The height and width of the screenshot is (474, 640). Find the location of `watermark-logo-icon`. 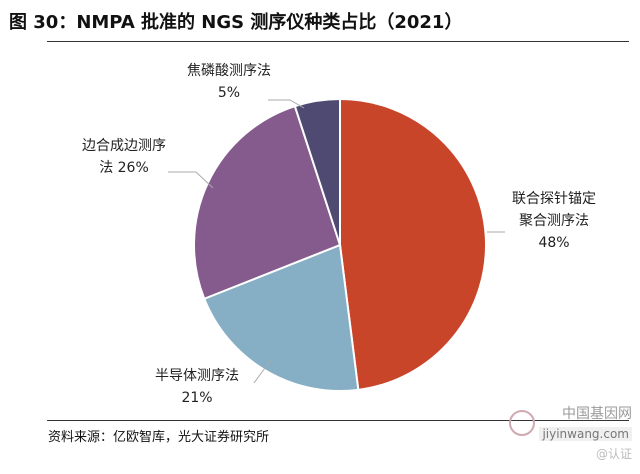

watermark-logo-icon is located at coordinates (522, 423).